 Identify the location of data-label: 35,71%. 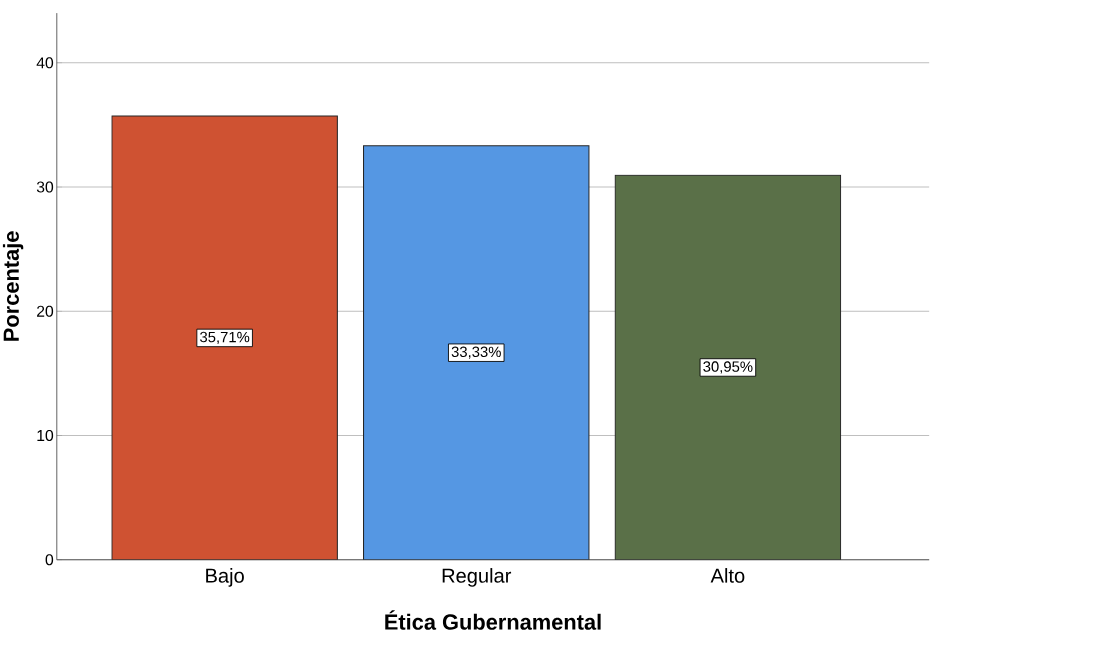
(225, 338).